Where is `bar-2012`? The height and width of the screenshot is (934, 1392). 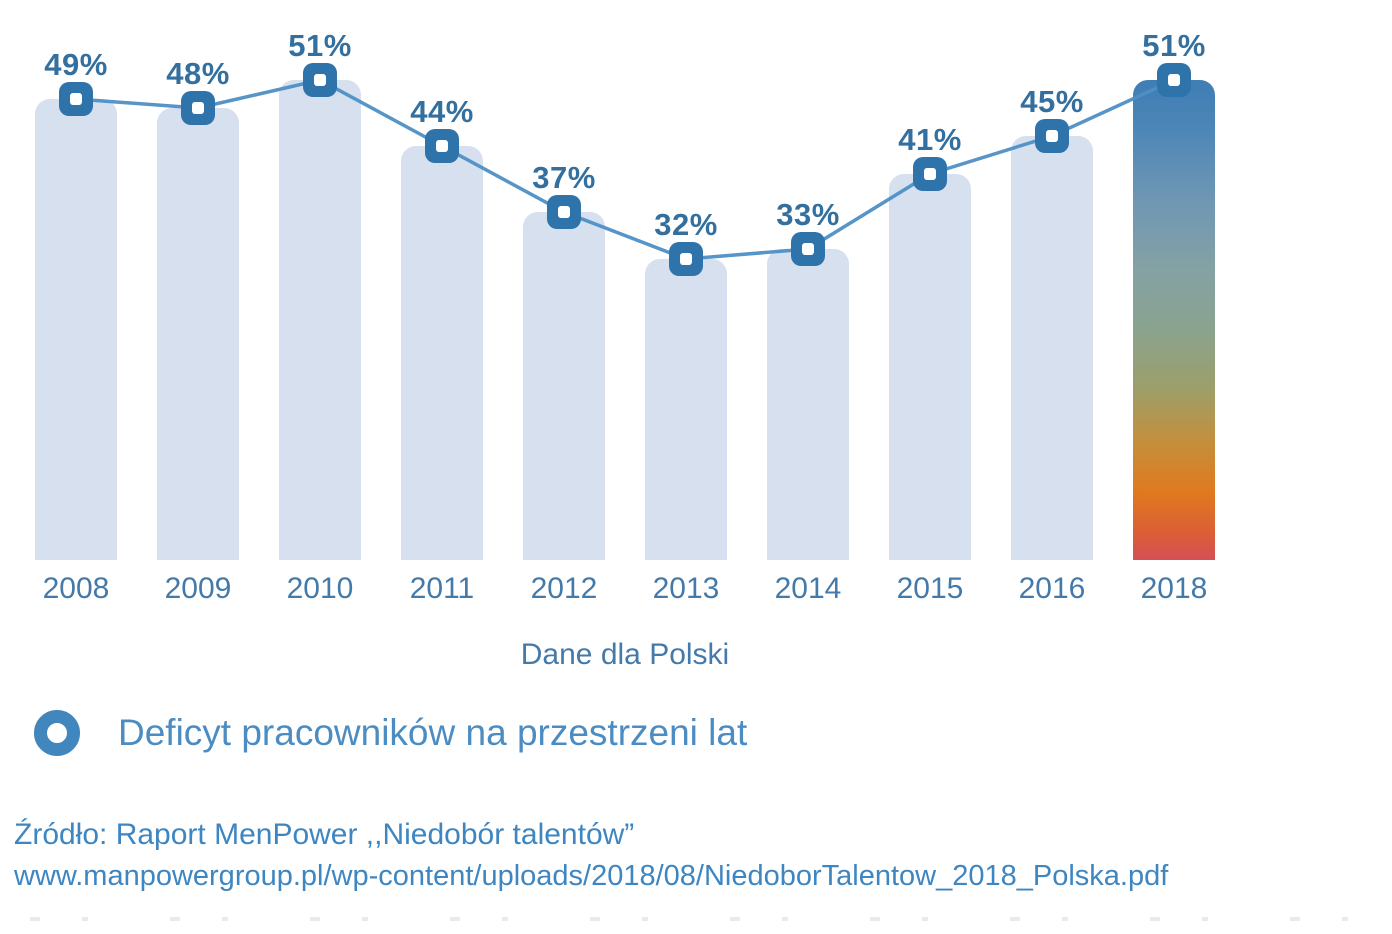
bar-2012 is located at coordinates (564, 386).